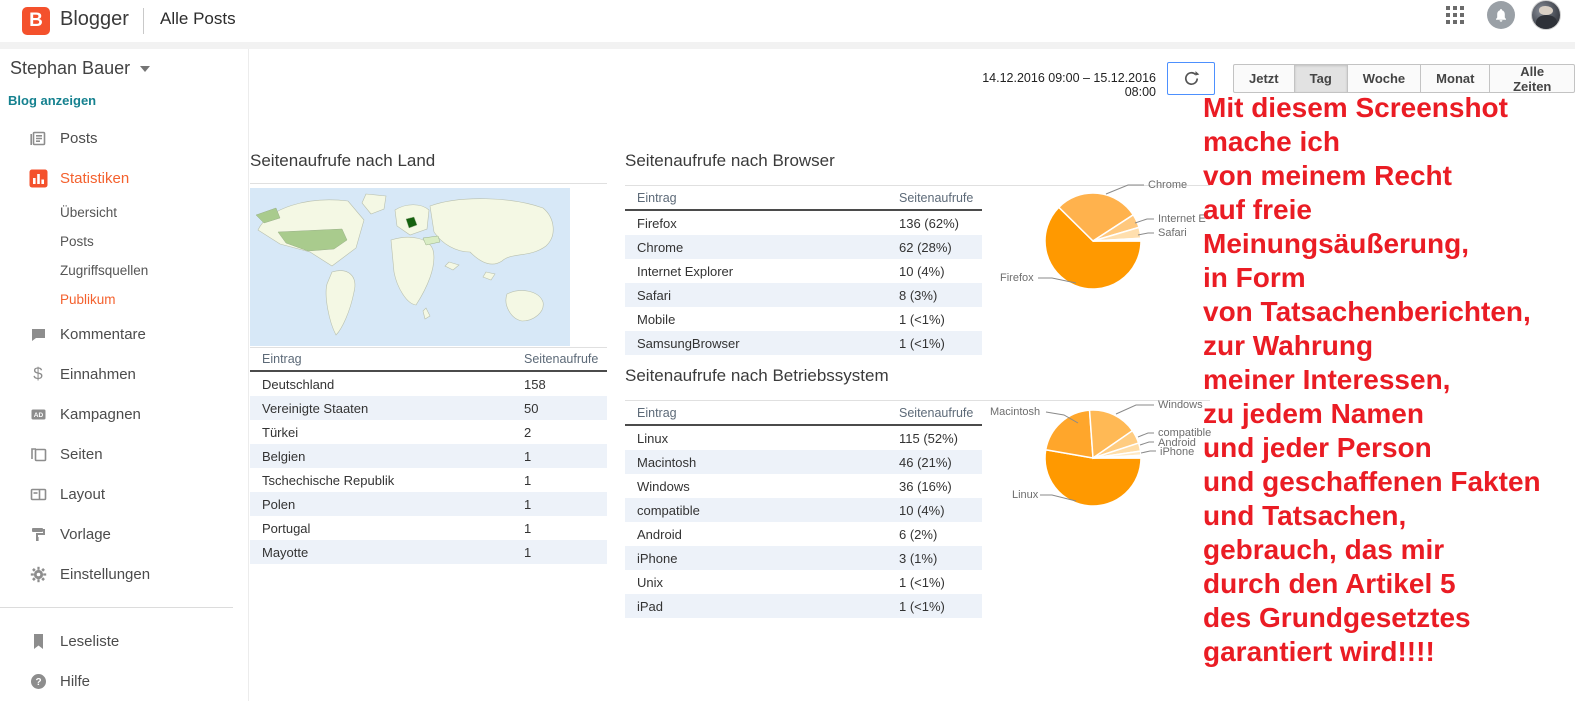 This screenshot has width=1575, height=701. What do you see at coordinates (116, 494) in the screenshot?
I see `sidebar-item-layout: Layout` at bounding box center [116, 494].